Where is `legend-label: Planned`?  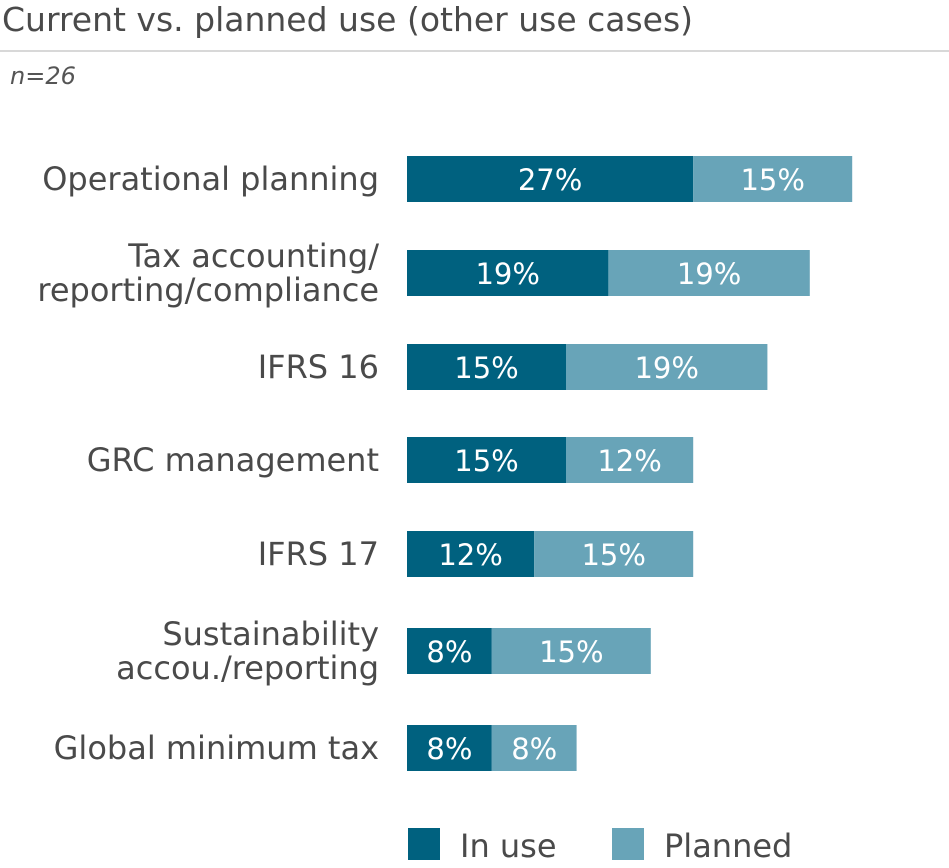
legend-label: Planned is located at coordinates (728, 846).